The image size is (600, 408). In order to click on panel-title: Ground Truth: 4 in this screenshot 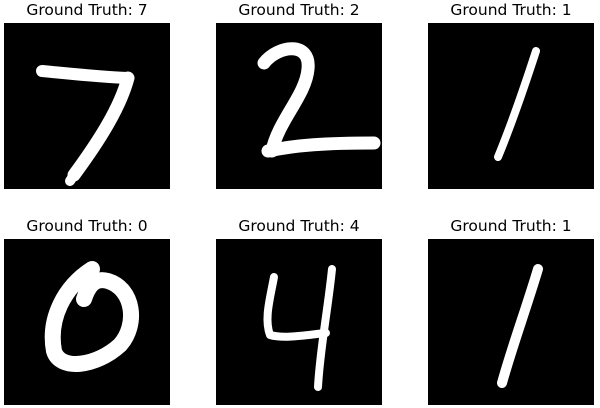, I will do `click(299, 226)`.